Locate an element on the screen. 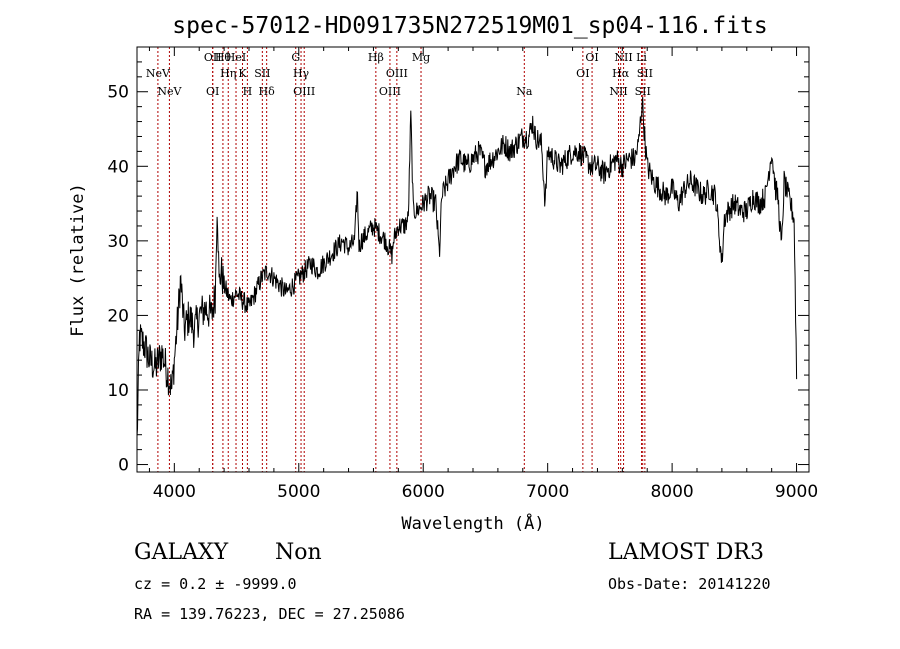 This screenshot has width=900, height=649. coords-text: RA = 139.76223, DEC = 27.25086 is located at coordinates (269, 614).